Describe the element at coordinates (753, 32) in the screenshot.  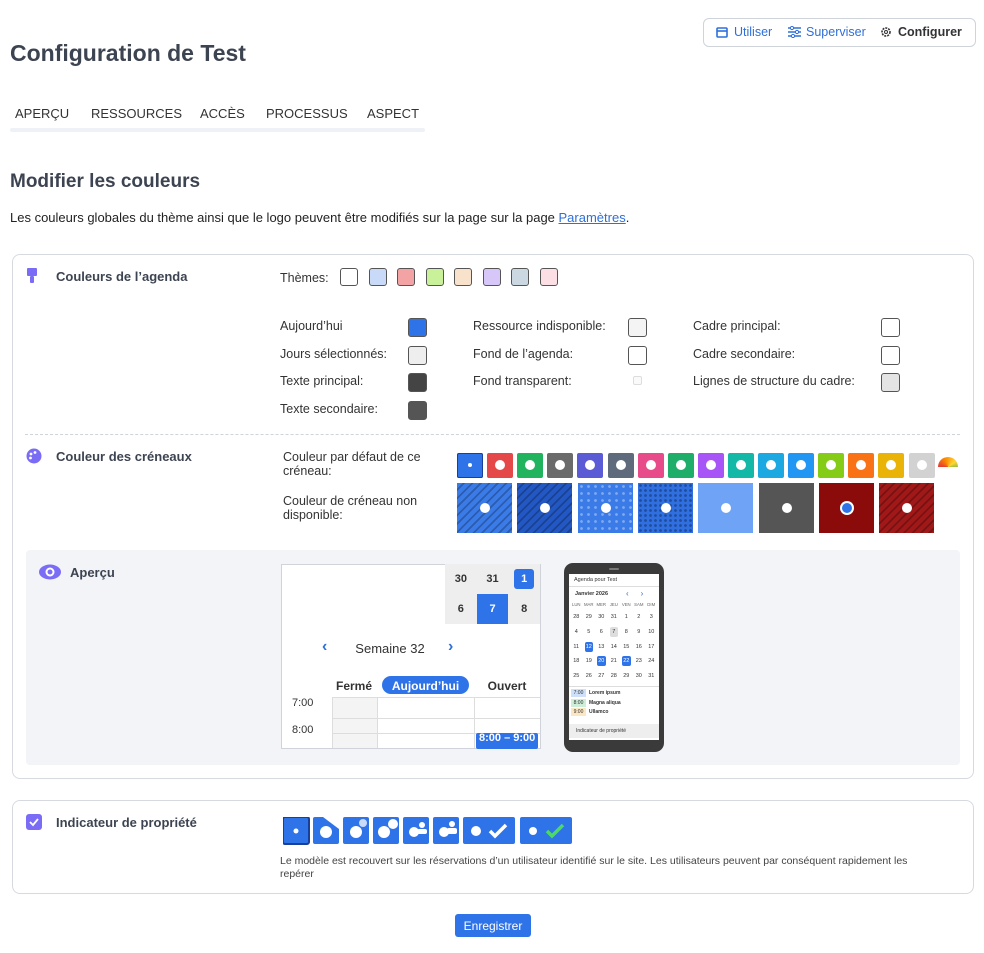
I see `nav-link: Utiliser` at that location.